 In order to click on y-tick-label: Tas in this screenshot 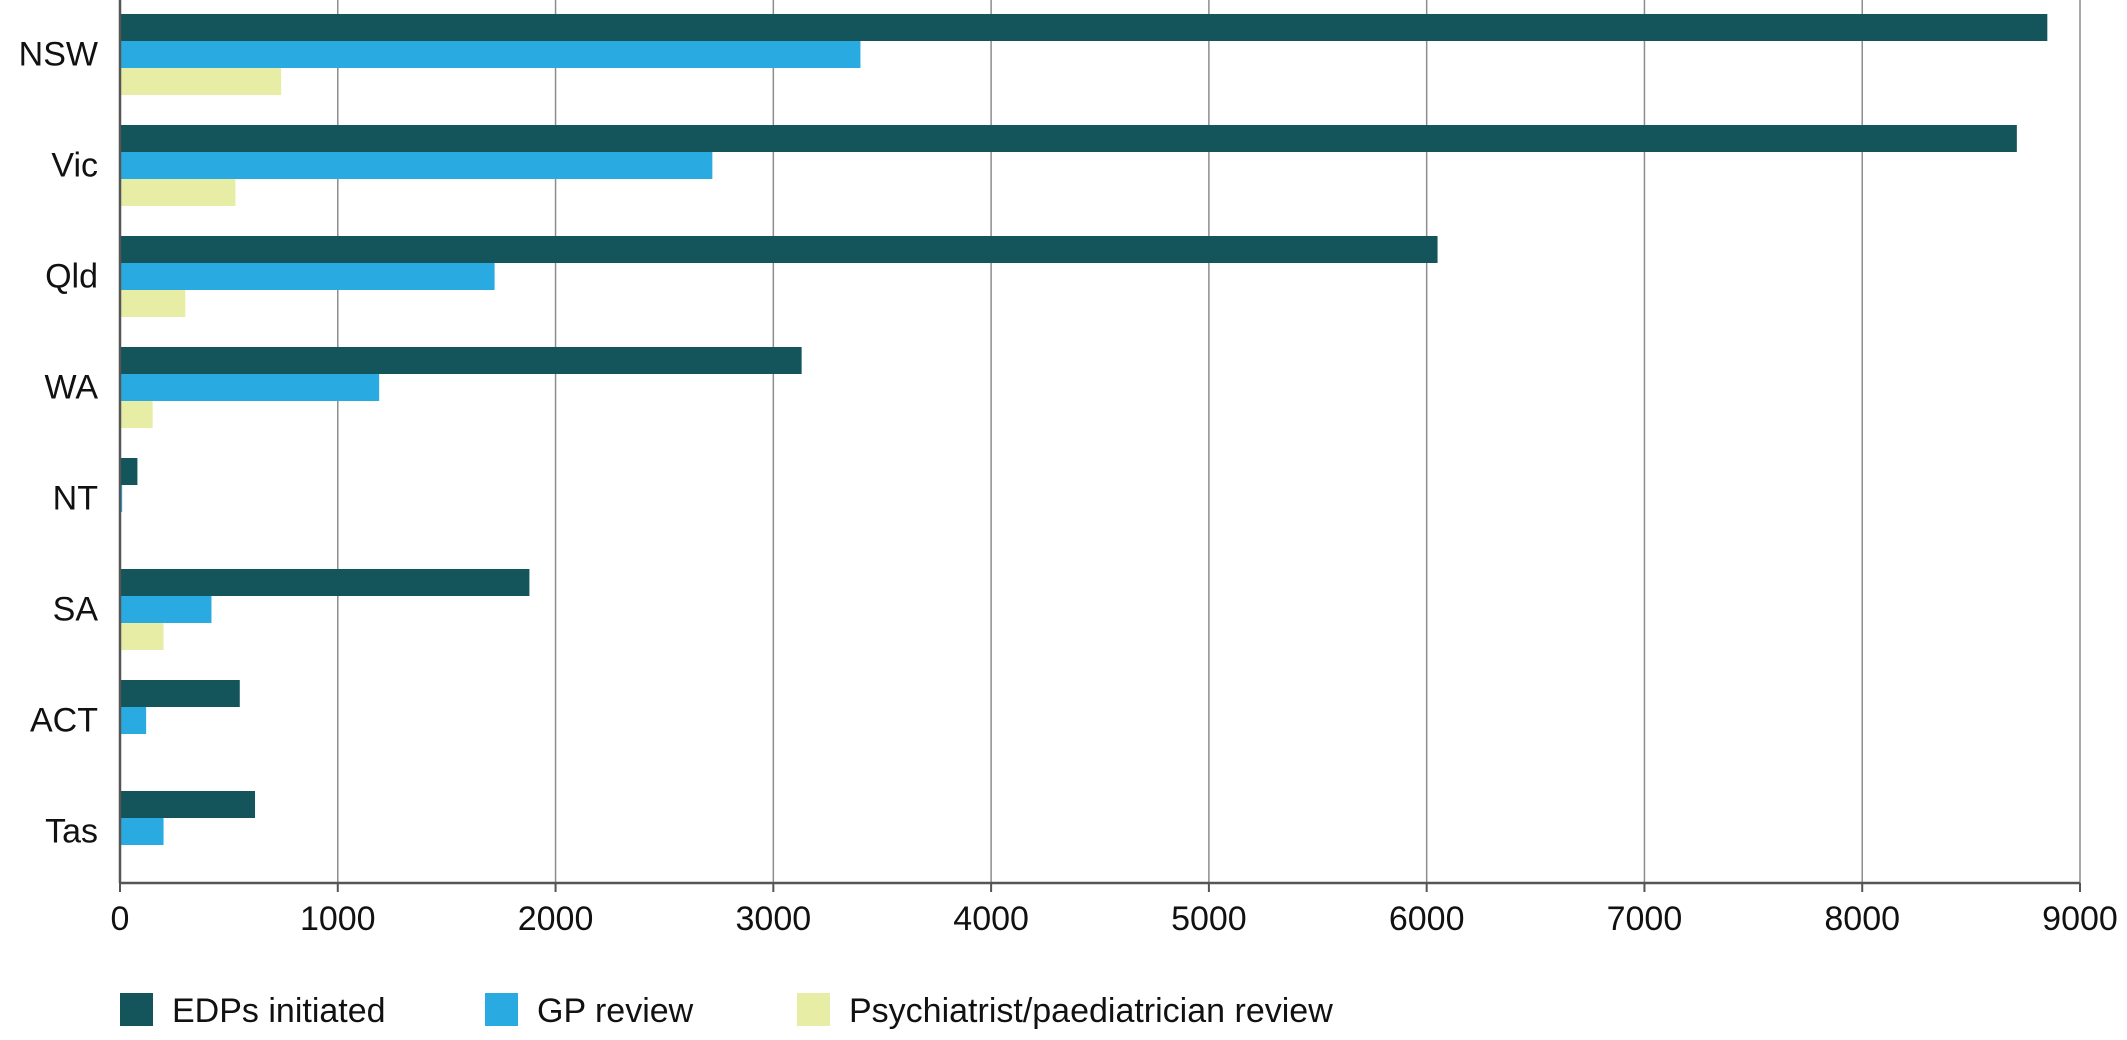, I will do `click(71, 832)`.